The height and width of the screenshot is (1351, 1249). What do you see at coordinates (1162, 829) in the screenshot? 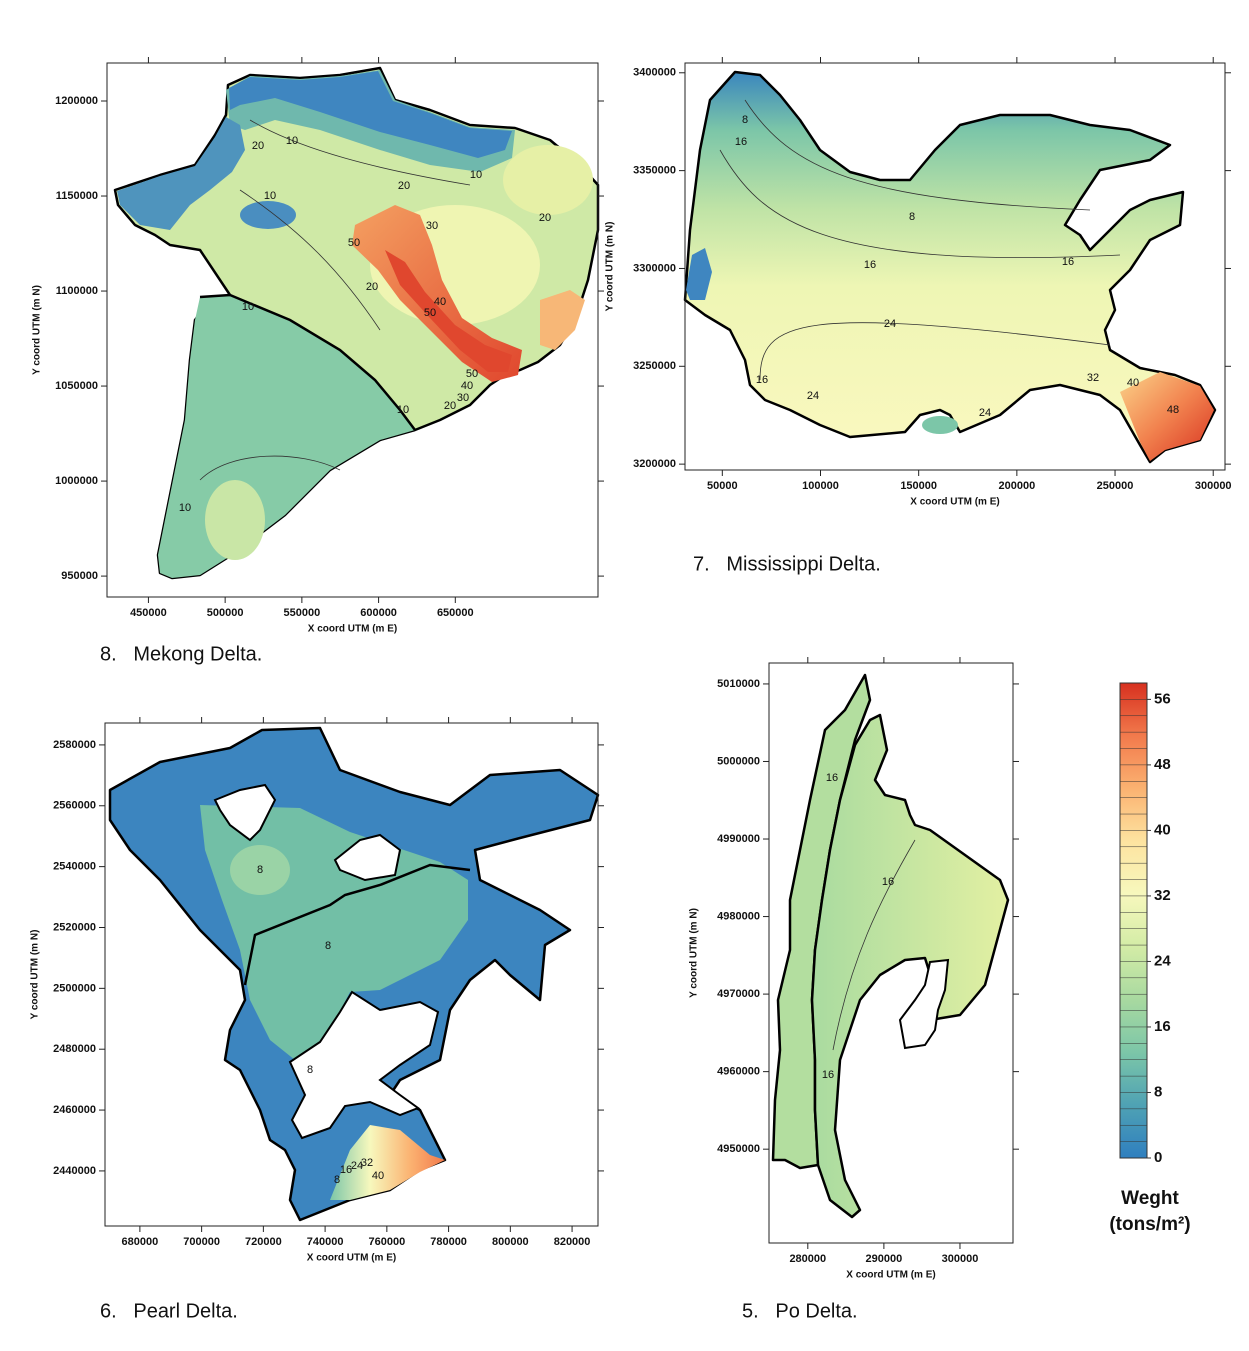
I see `colorbar-tick-label: 40` at bounding box center [1162, 829].